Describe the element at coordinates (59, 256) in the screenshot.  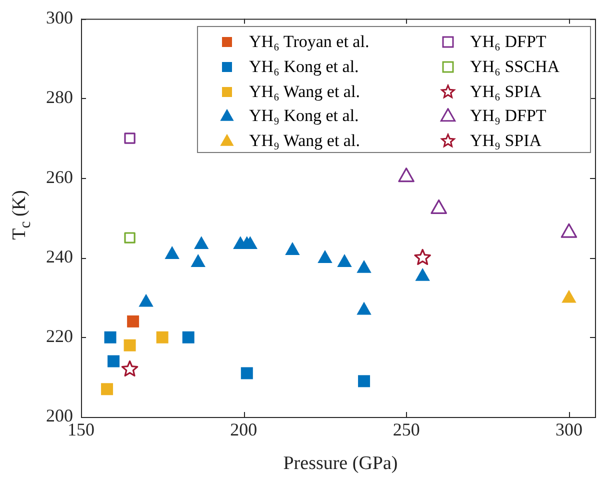
I see `y-tick-label: 240` at that location.